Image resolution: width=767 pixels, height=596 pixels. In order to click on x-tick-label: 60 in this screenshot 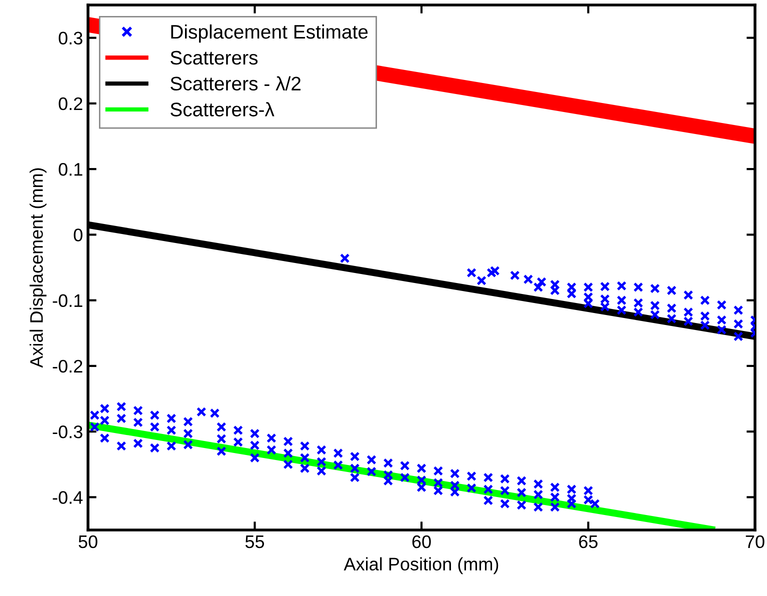, I will do `click(421, 541)`.